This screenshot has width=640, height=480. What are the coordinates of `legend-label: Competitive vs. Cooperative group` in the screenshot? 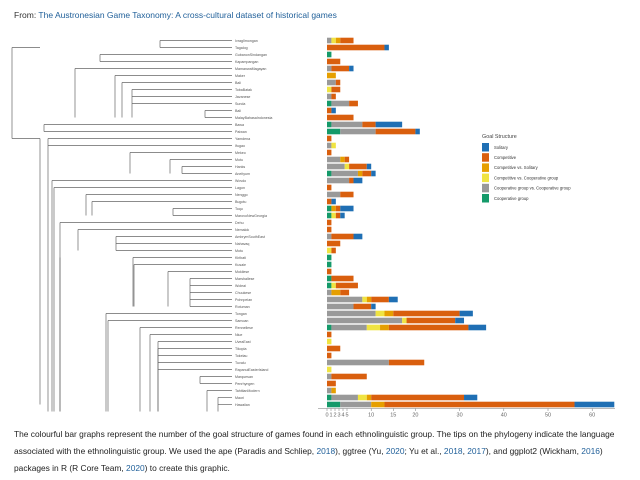 It's located at (526, 177).